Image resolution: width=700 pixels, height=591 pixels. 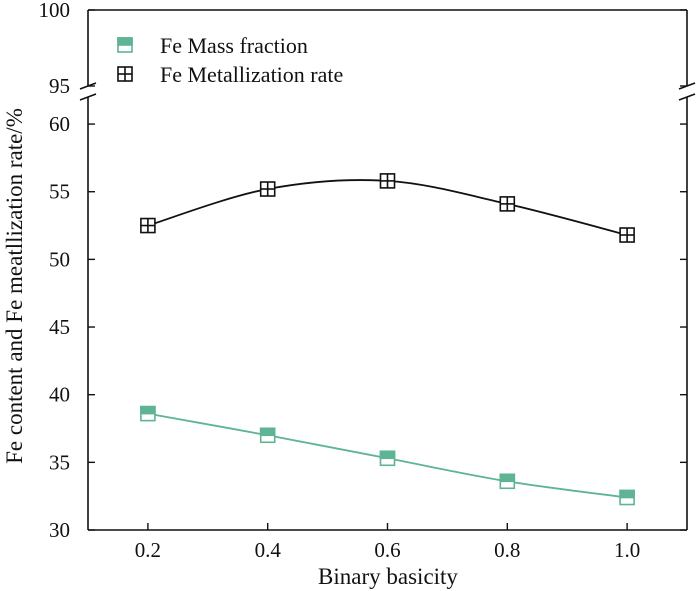 What do you see at coordinates (125, 74) in the screenshot?
I see `legend-marker-fe-metallization-rate` at bounding box center [125, 74].